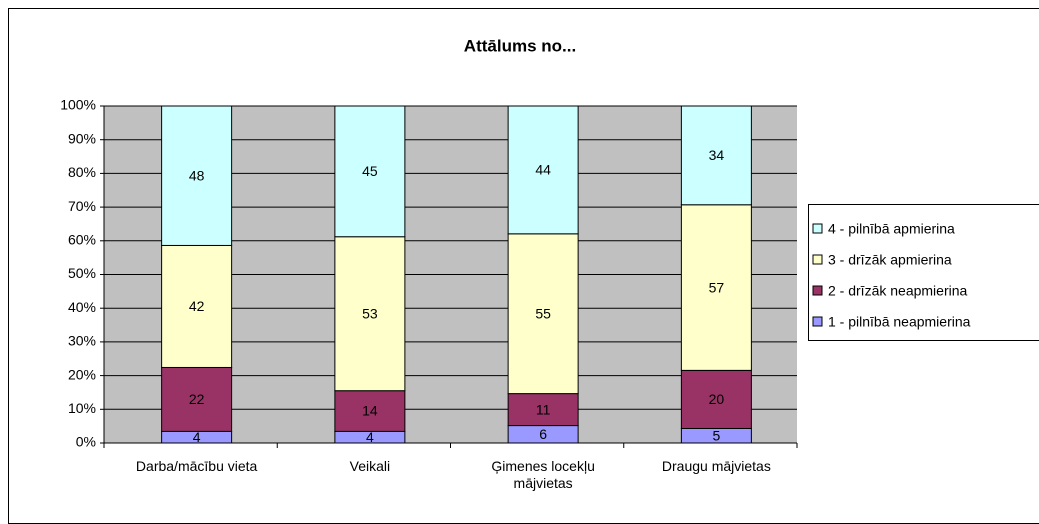 This screenshot has height=524, width=1039. What do you see at coordinates (82, 408) in the screenshot?
I see `y-tick-label: 10%` at bounding box center [82, 408].